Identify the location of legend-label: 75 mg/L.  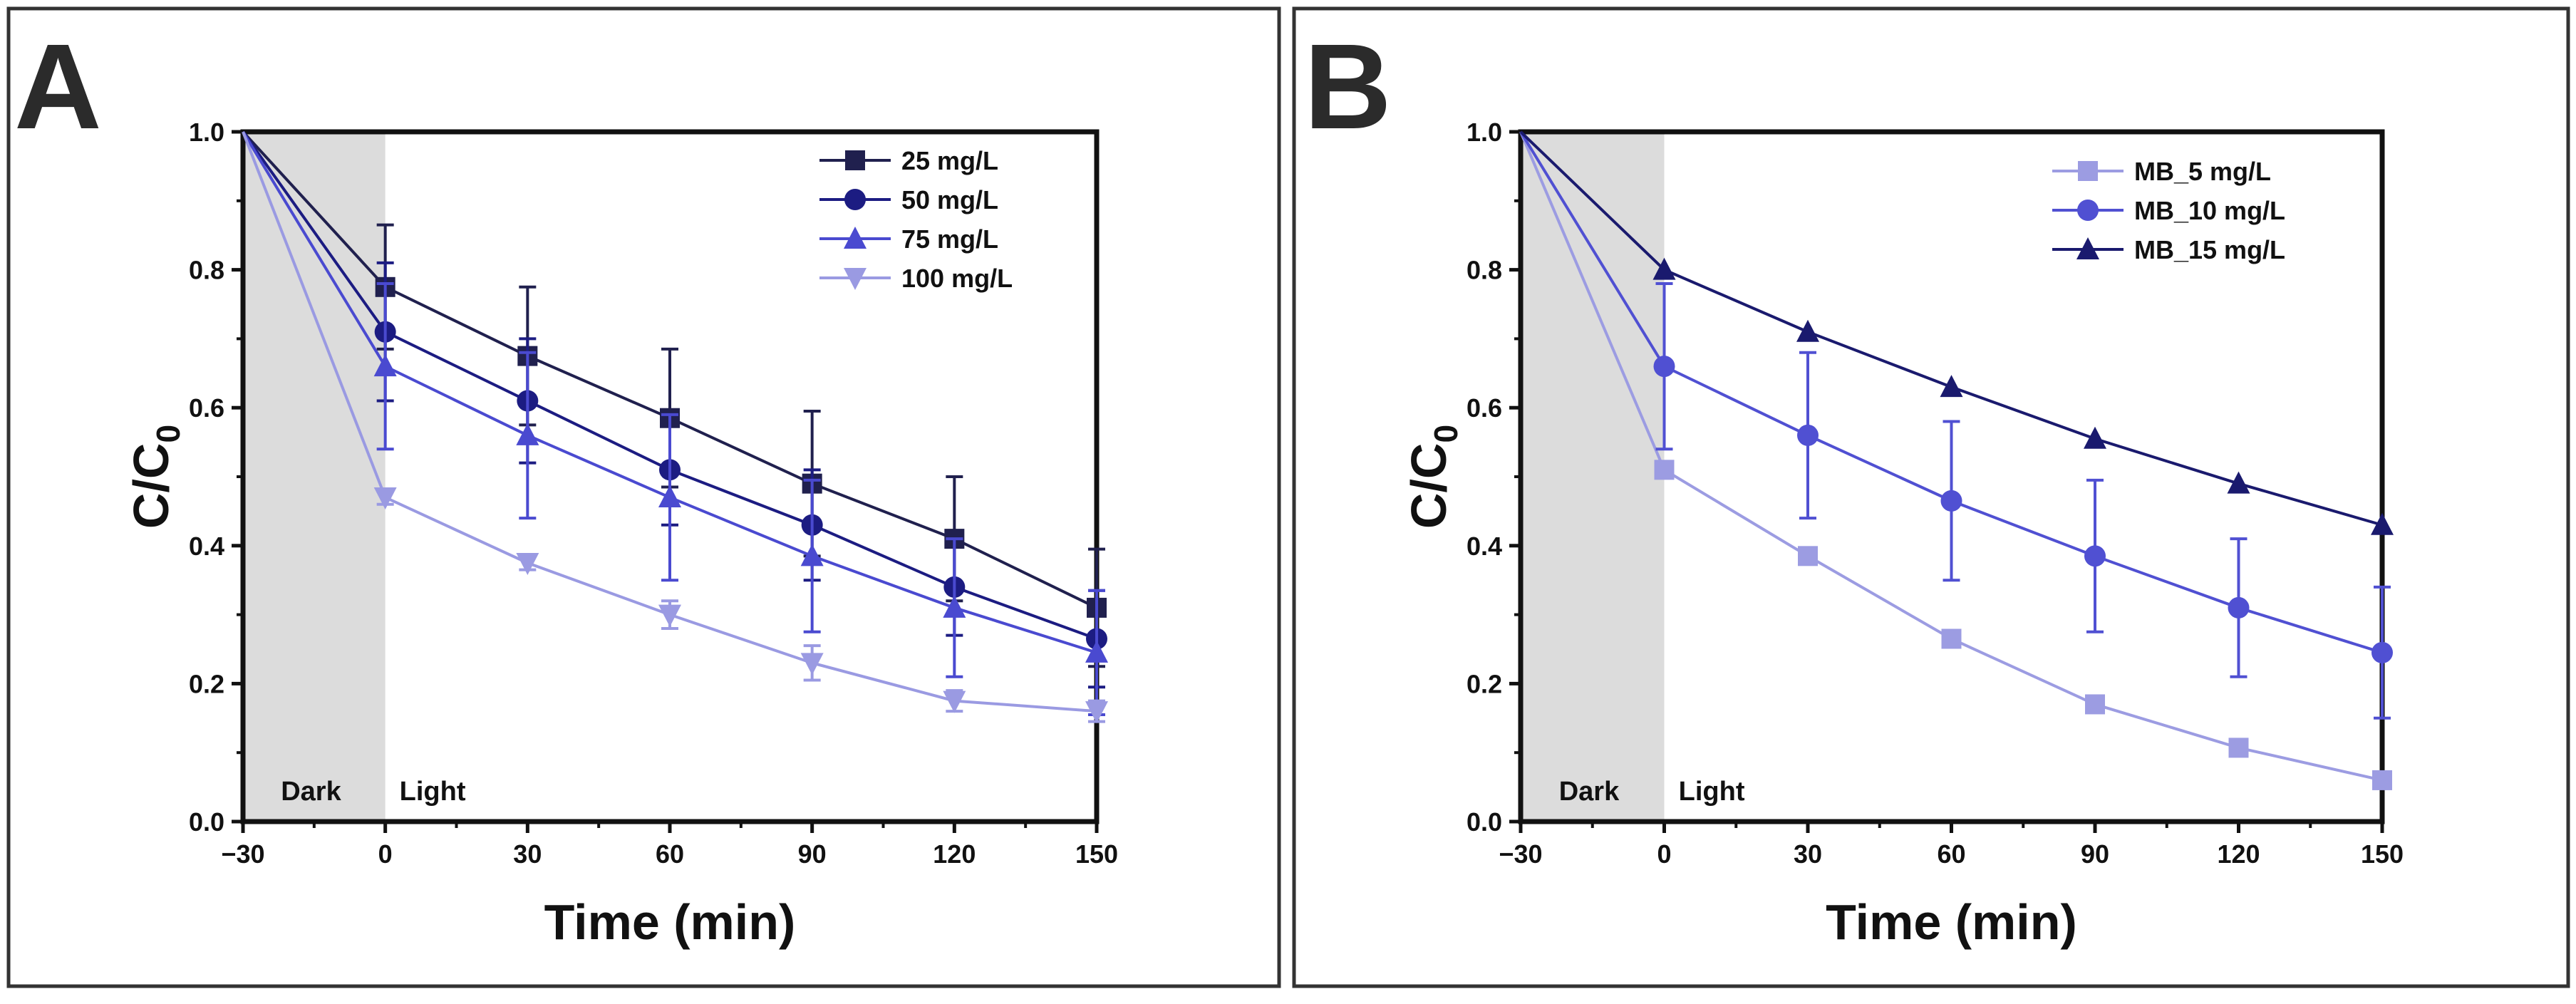
(950, 239).